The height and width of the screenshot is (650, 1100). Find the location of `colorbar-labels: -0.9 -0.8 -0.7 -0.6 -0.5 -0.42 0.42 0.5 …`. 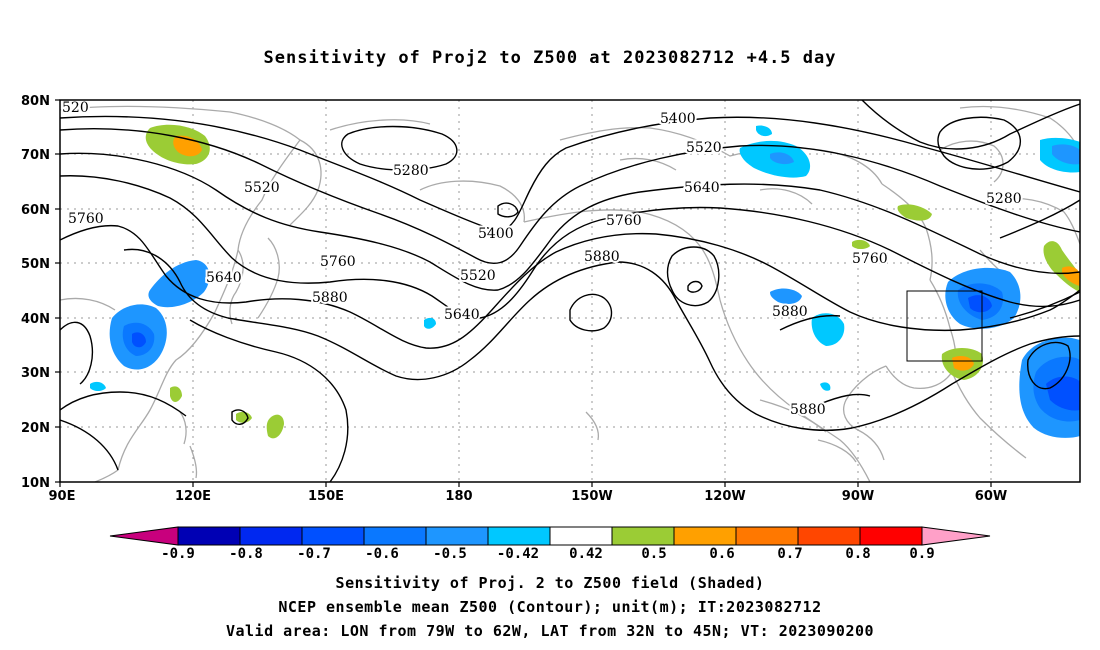

colorbar-labels: -0.9 -0.8 -0.7 -0.6 -0.5 -0.42 0.42 0.5 … is located at coordinates (548, 554).